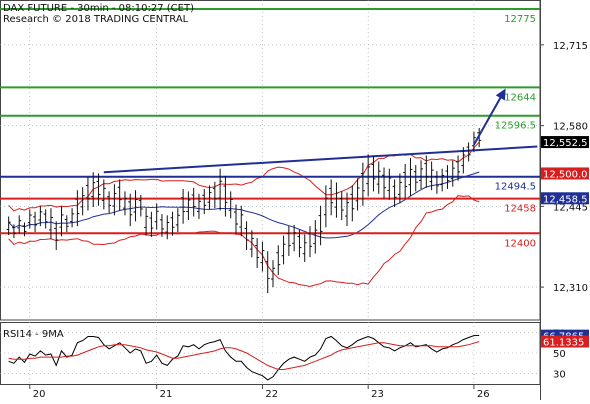 Image resolution: width=590 pixels, height=404 pixels. I want to click on price-tick-label: 12,445, so click(570, 207).